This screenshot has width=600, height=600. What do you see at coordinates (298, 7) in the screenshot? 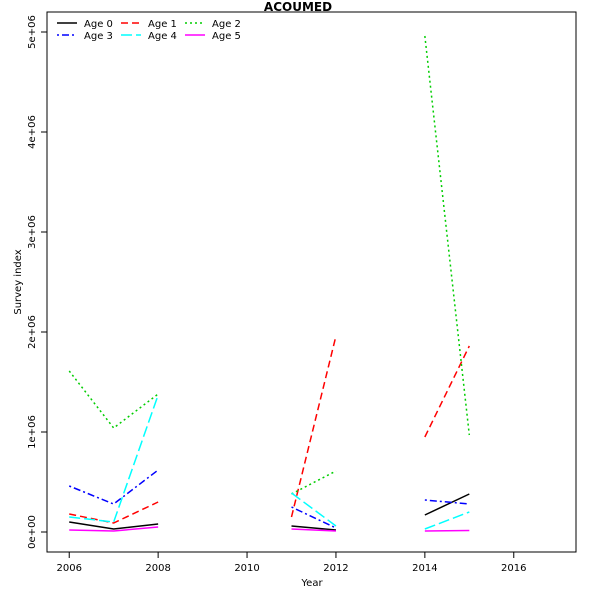
I see `chart-title: ACOUMED` at bounding box center [298, 7].